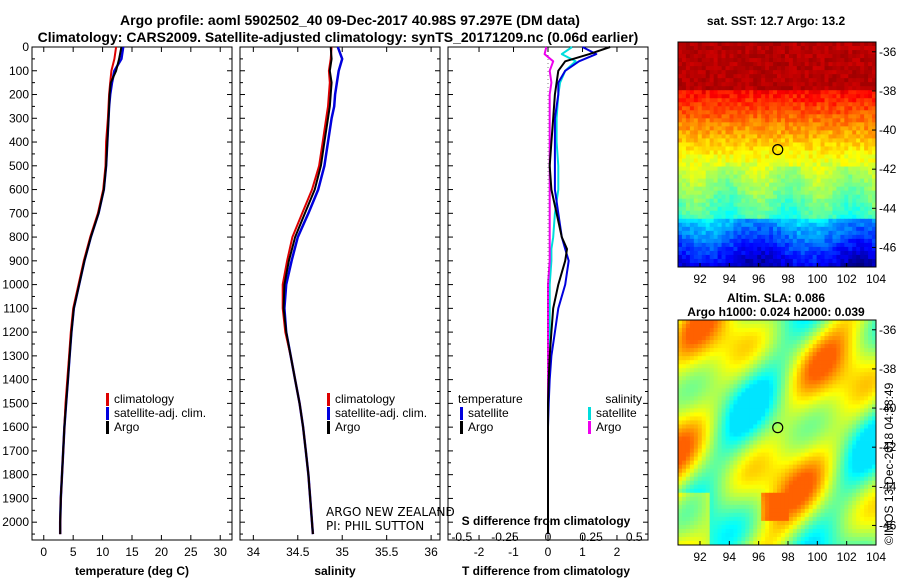  I want to click on depth-tick-label: 1000, so click(15, 285).